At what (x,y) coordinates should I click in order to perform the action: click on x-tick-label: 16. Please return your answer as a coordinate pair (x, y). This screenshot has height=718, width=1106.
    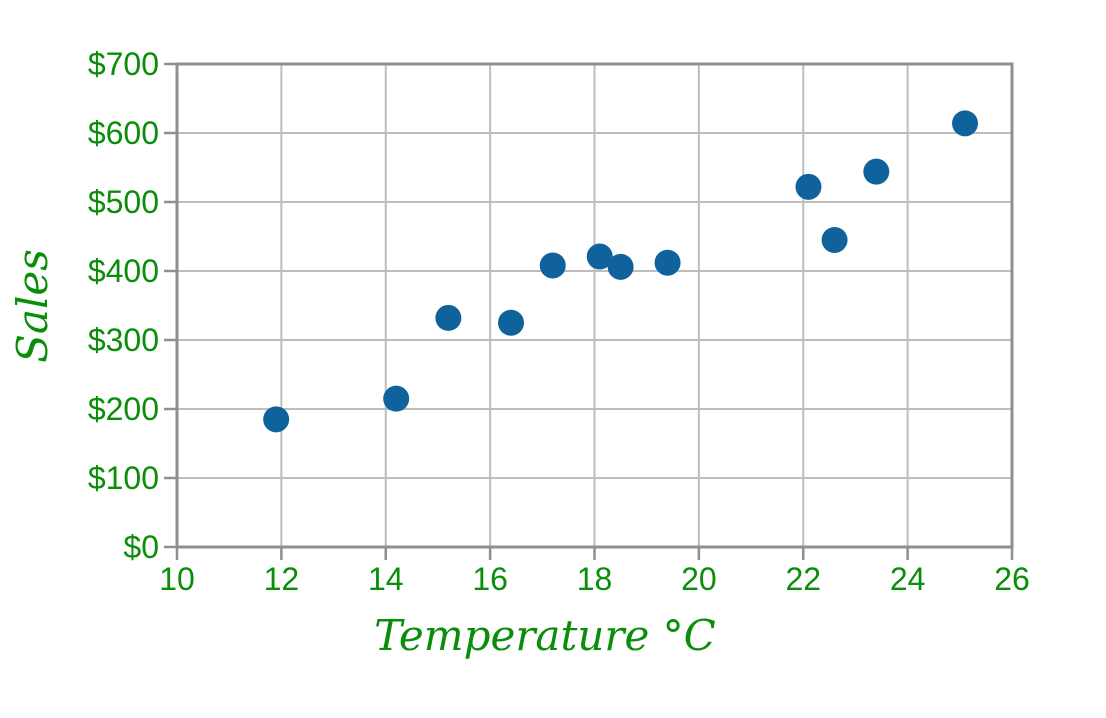
    Looking at the image, I should click on (490, 579).